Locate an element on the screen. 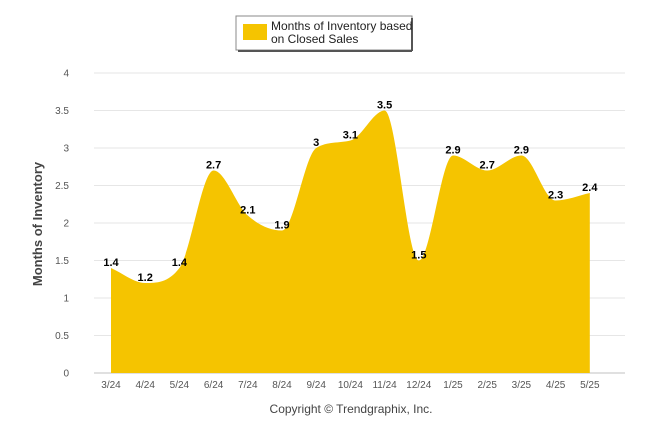  x-tick-label: 1/25 is located at coordinates (453, 385).